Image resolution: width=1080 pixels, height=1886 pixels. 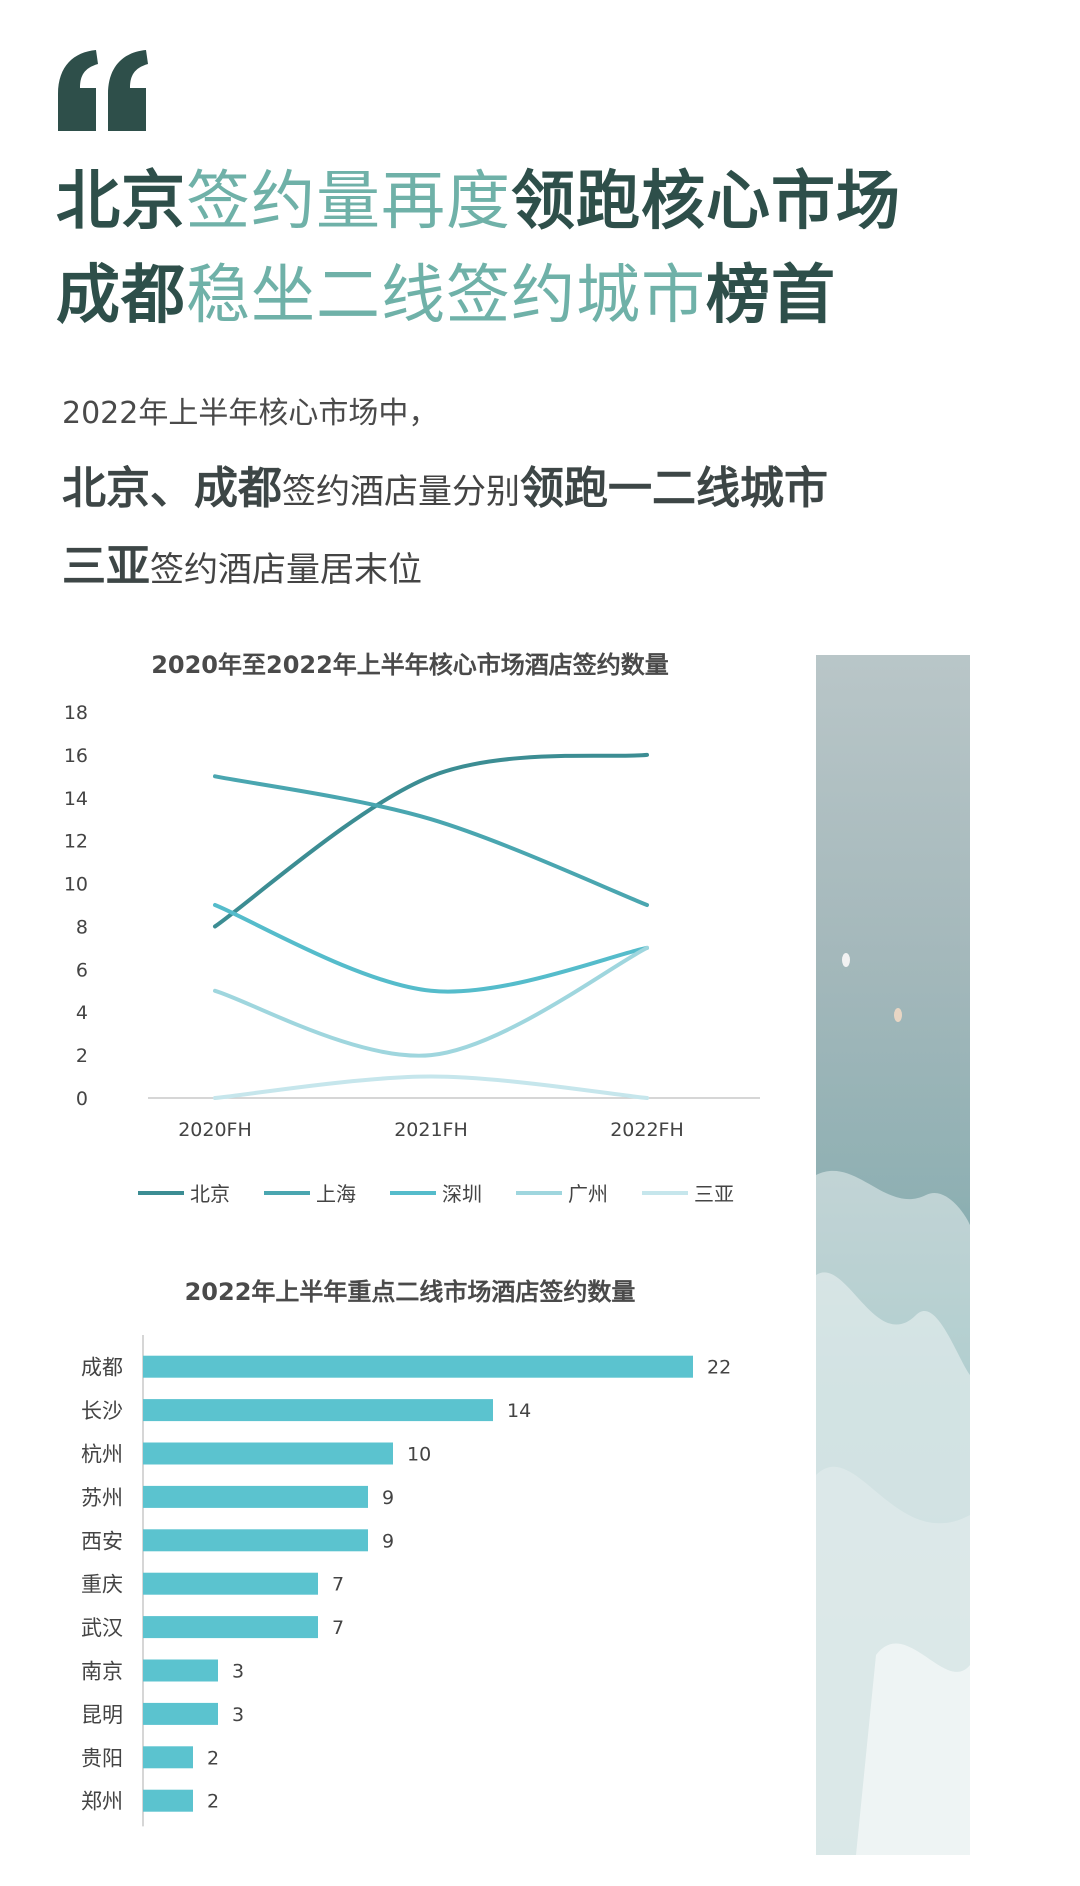 What do you see at coordinates (250, 413) in the screenshot?
I see `intro-line-1: 2022年上半年核心市场中，` at bounding box center [250, 413].